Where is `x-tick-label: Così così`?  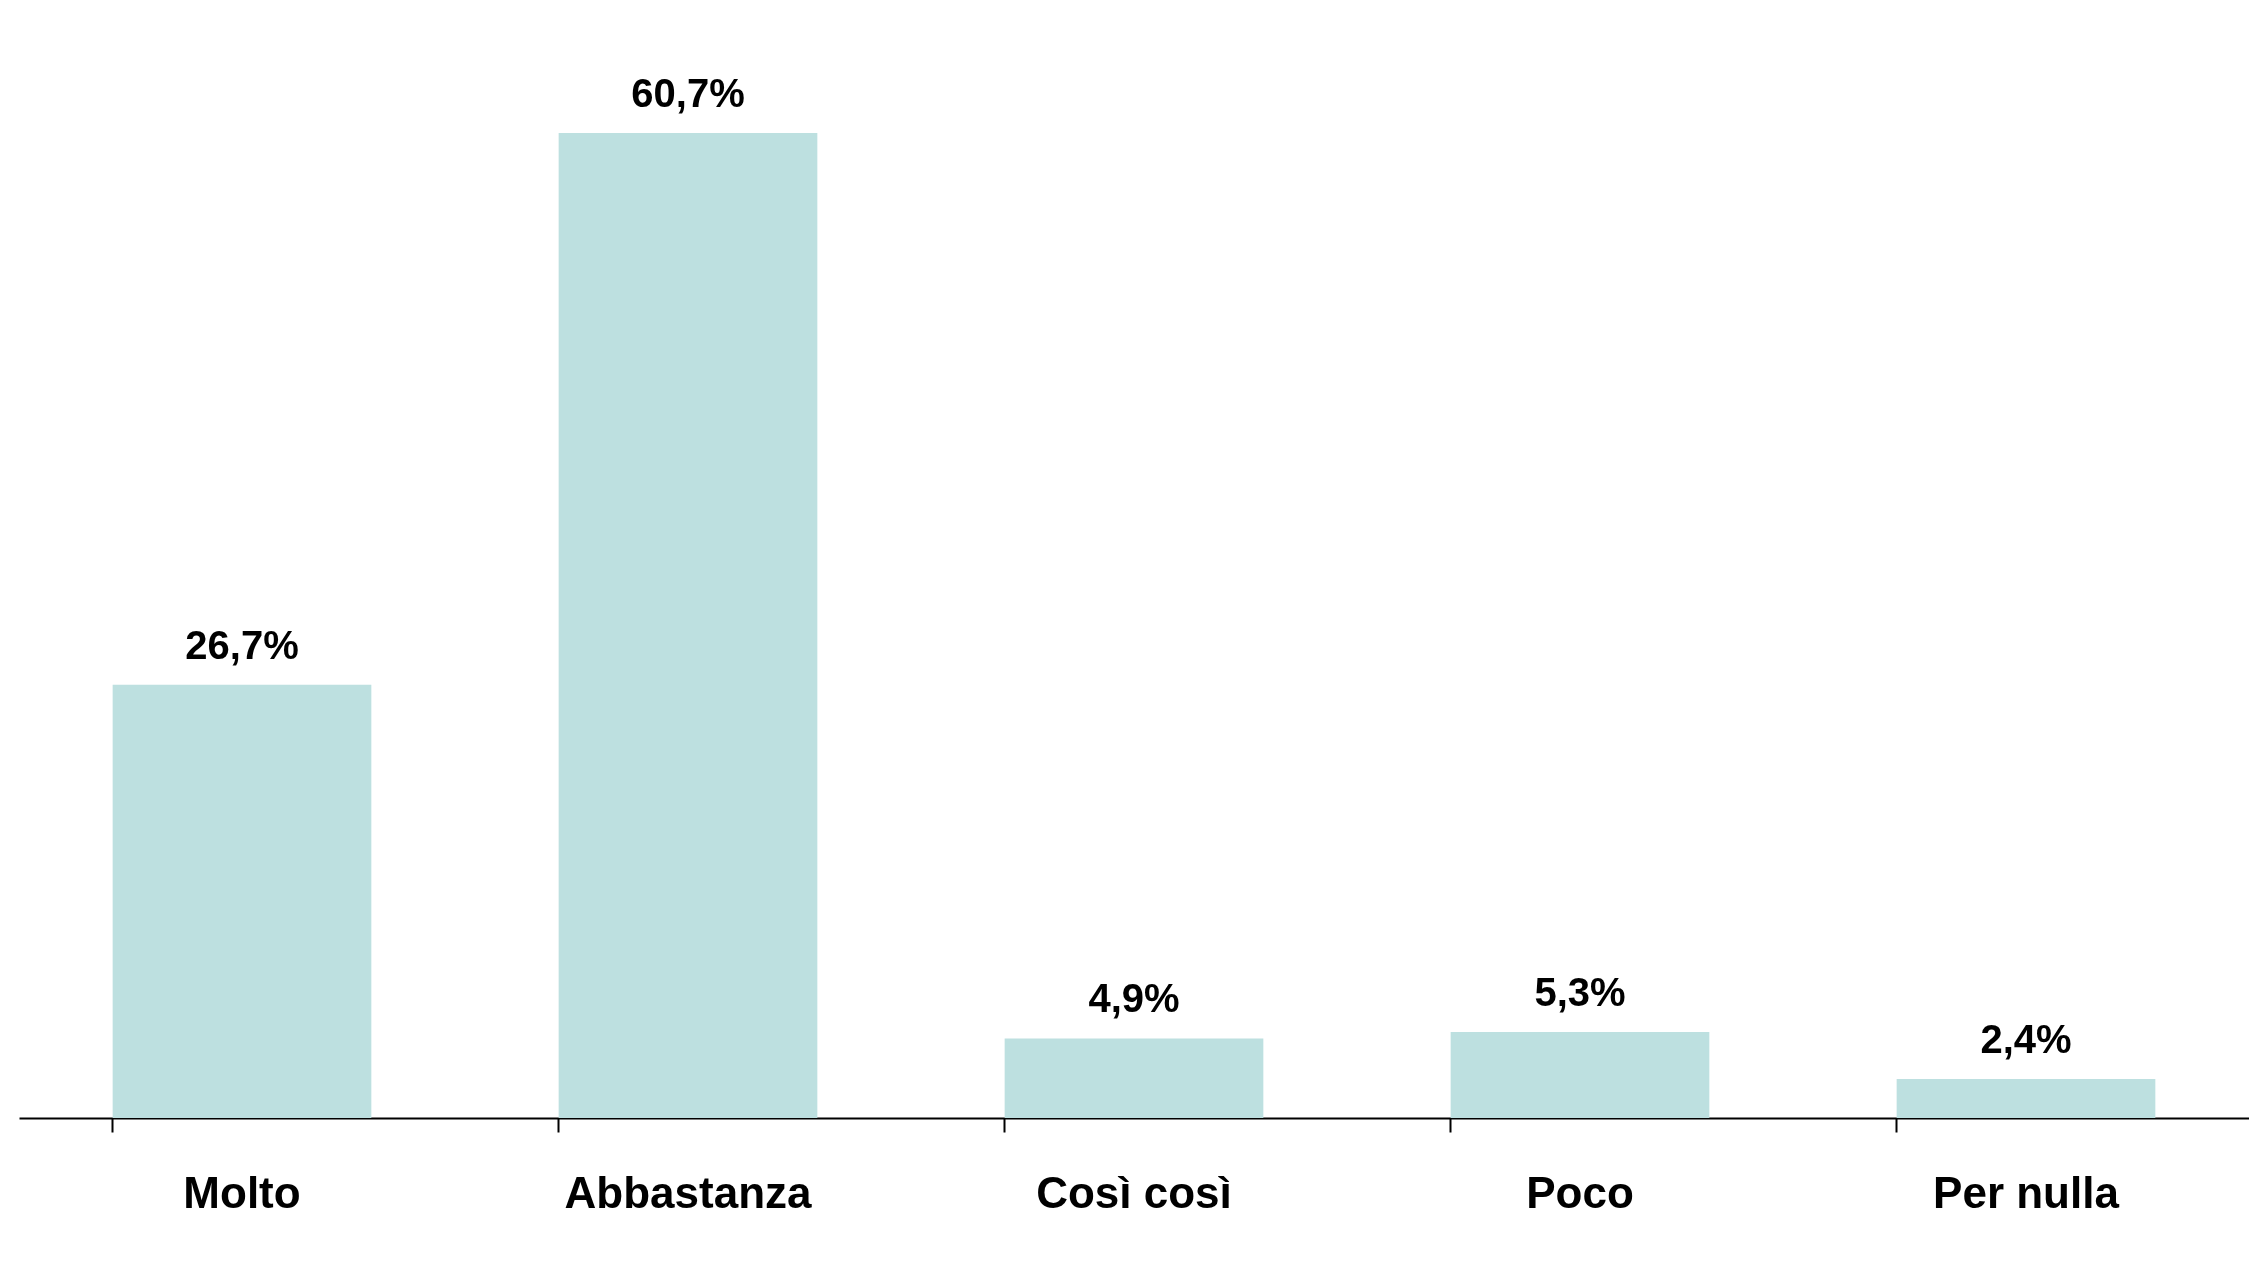 x-tick-label: Così così is located at coordinates (1134, 1192).